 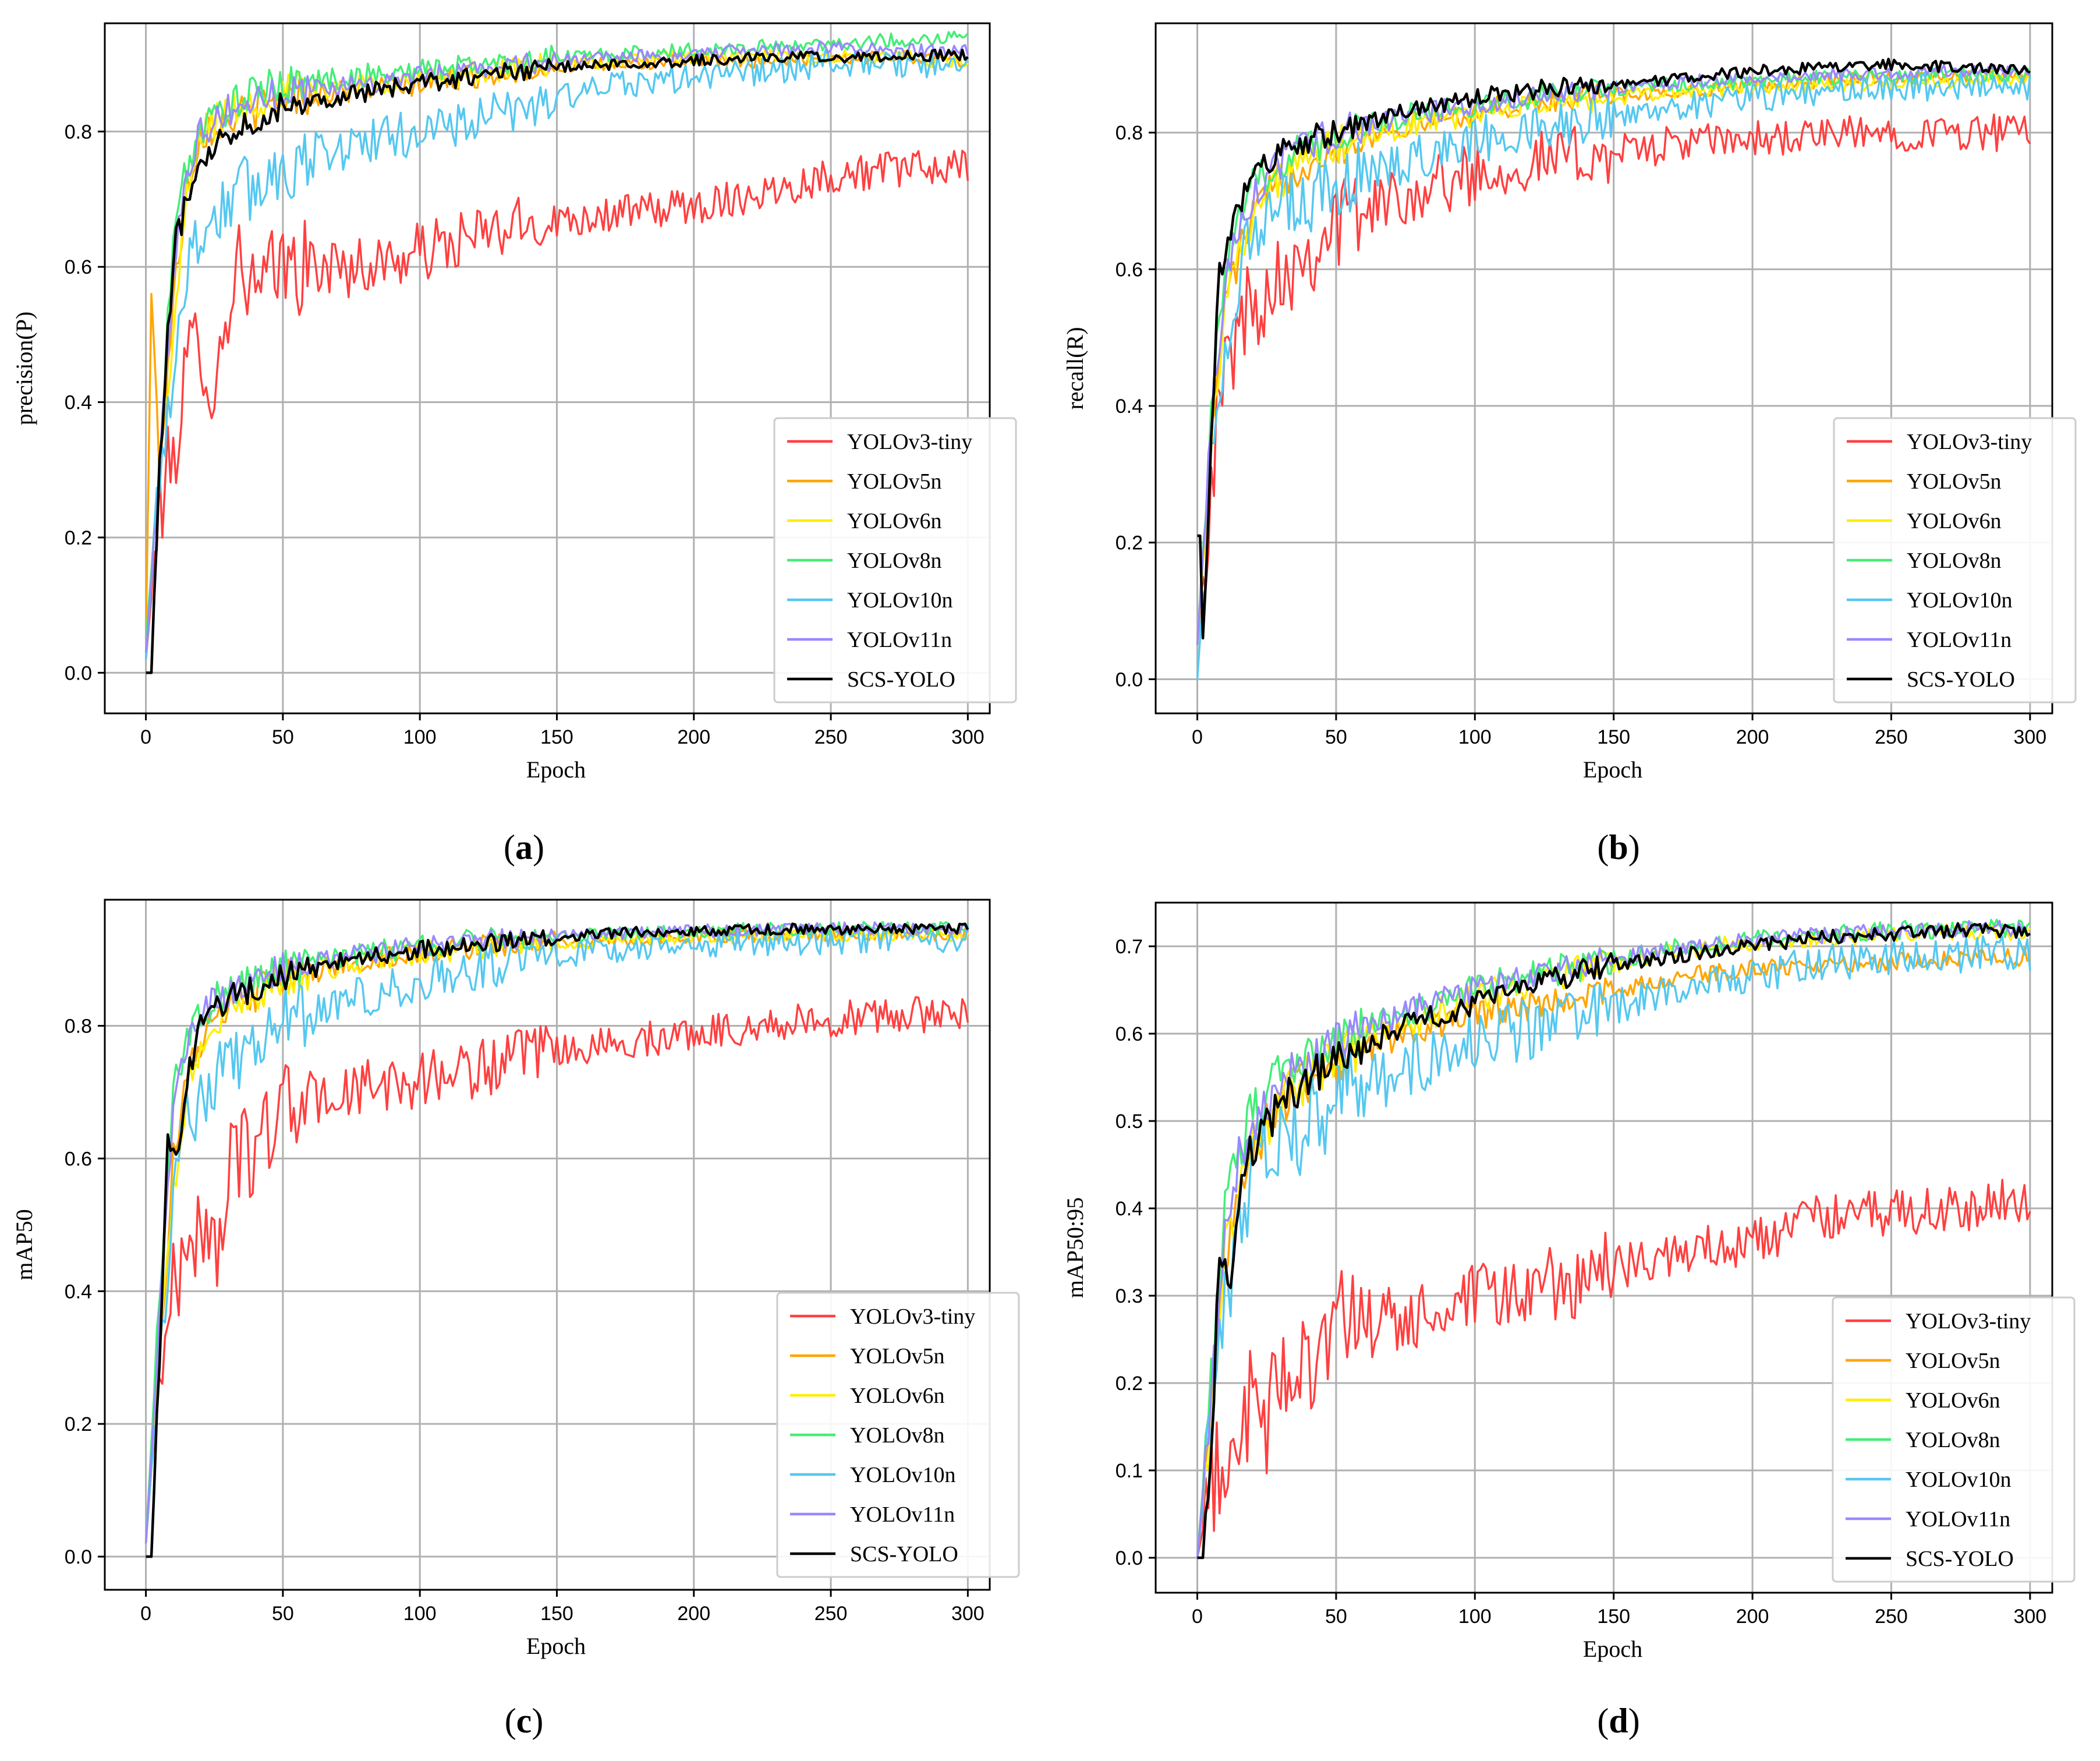 I want to click on caption-letter: b, so click(x=1618, y=847).